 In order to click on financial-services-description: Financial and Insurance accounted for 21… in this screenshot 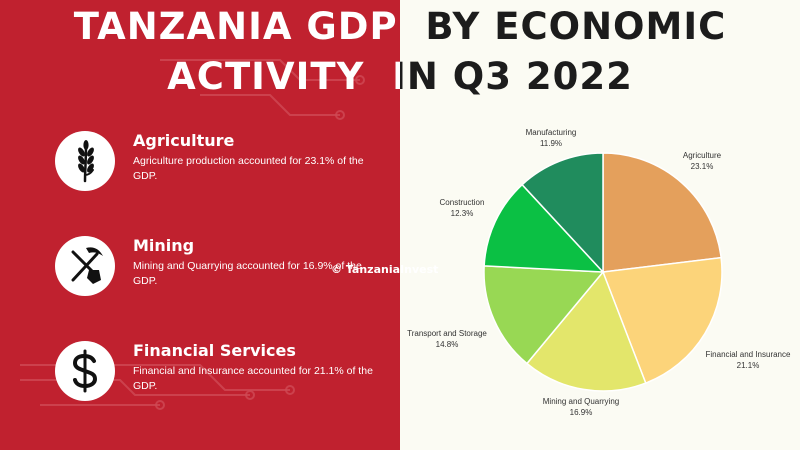, I will do `click(253, 378)`.